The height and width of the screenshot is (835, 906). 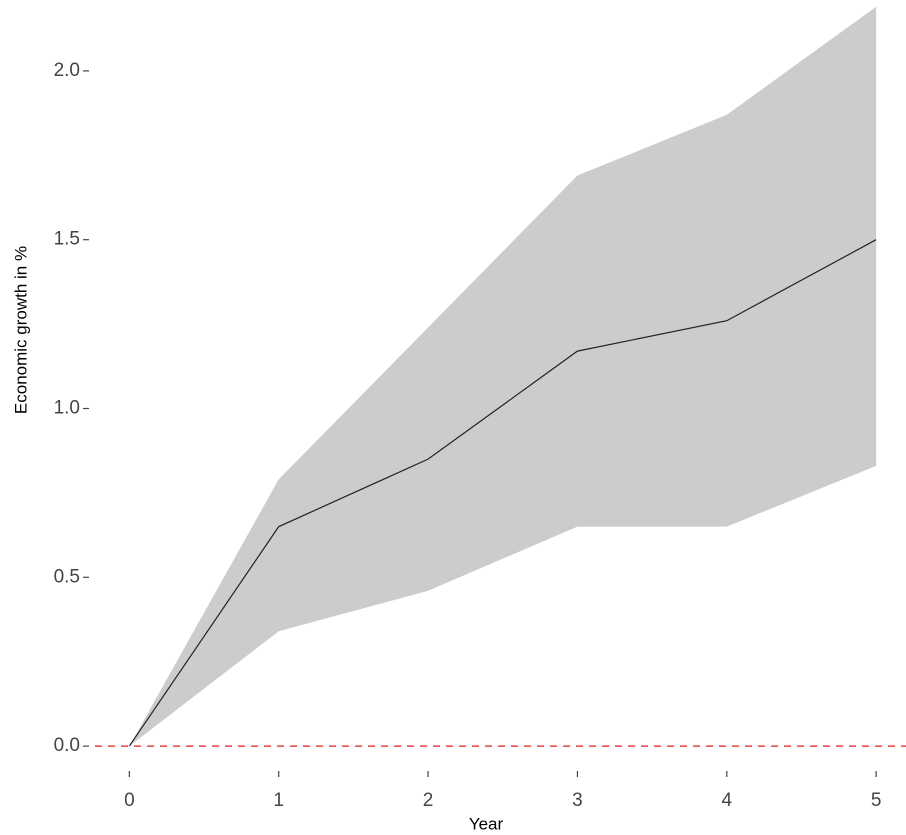 I want to click on x-tick-label: 5, so click(x=876, y=800).